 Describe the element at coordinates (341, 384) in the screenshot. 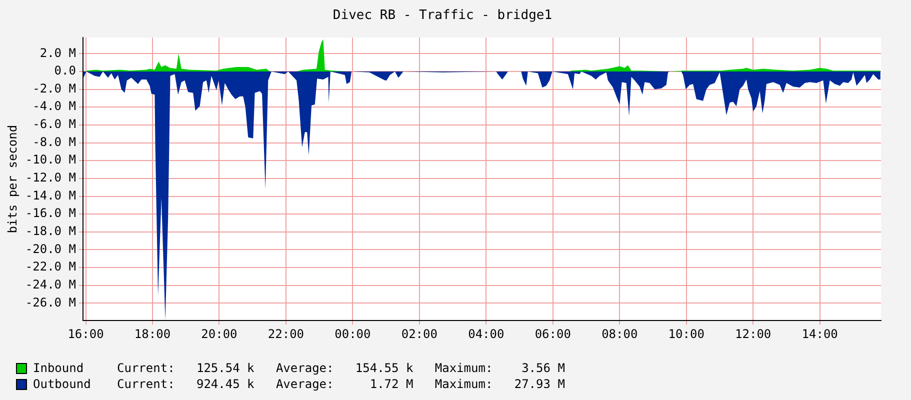

I see `text: Current: 924.45 k Average: 1.72 M Maximum: 27.93 M` at that location.